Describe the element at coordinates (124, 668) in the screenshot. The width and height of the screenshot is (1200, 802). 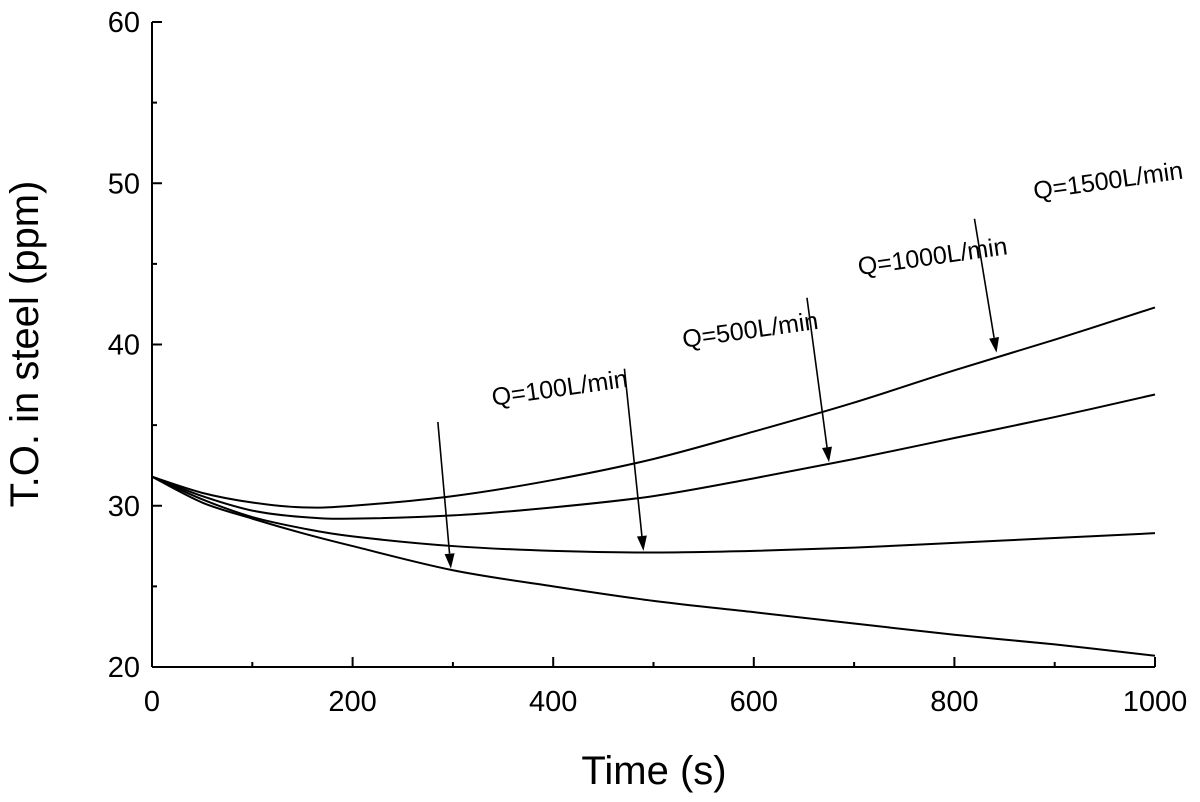
I see `y-tick-label: 20` at that location.